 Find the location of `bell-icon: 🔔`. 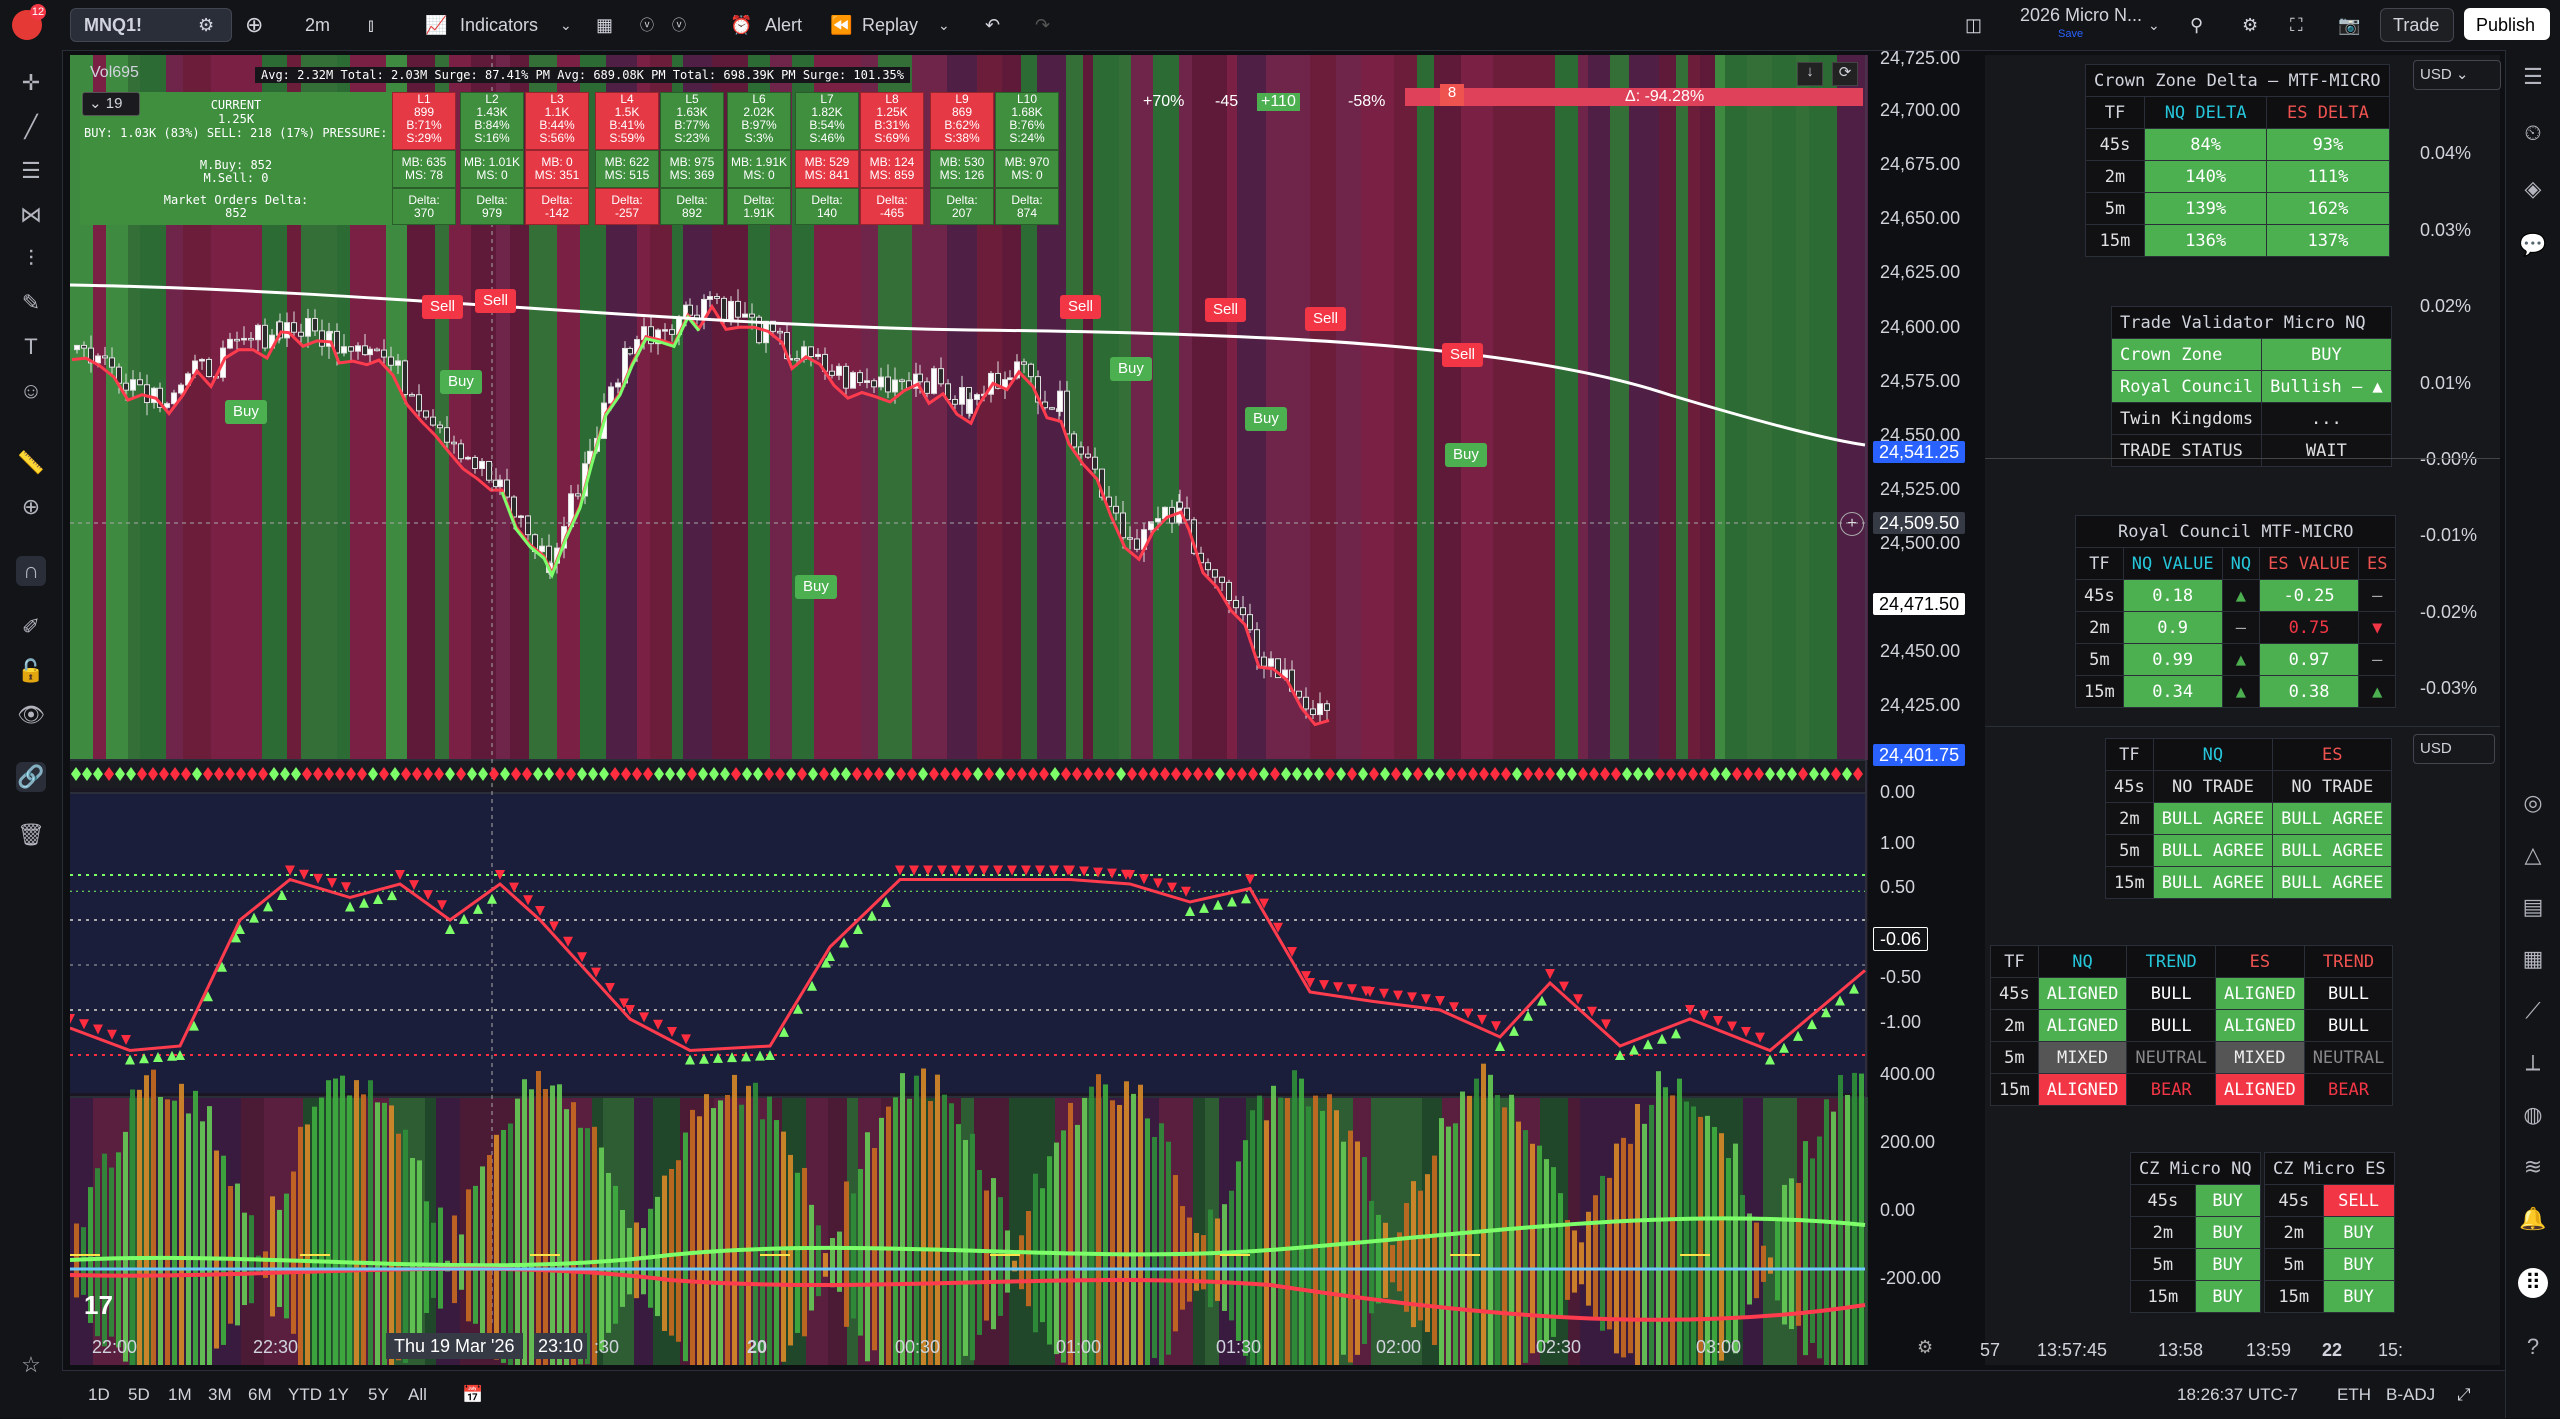

bell-icon: 🔔 is located at coordinates (2533, 1218).